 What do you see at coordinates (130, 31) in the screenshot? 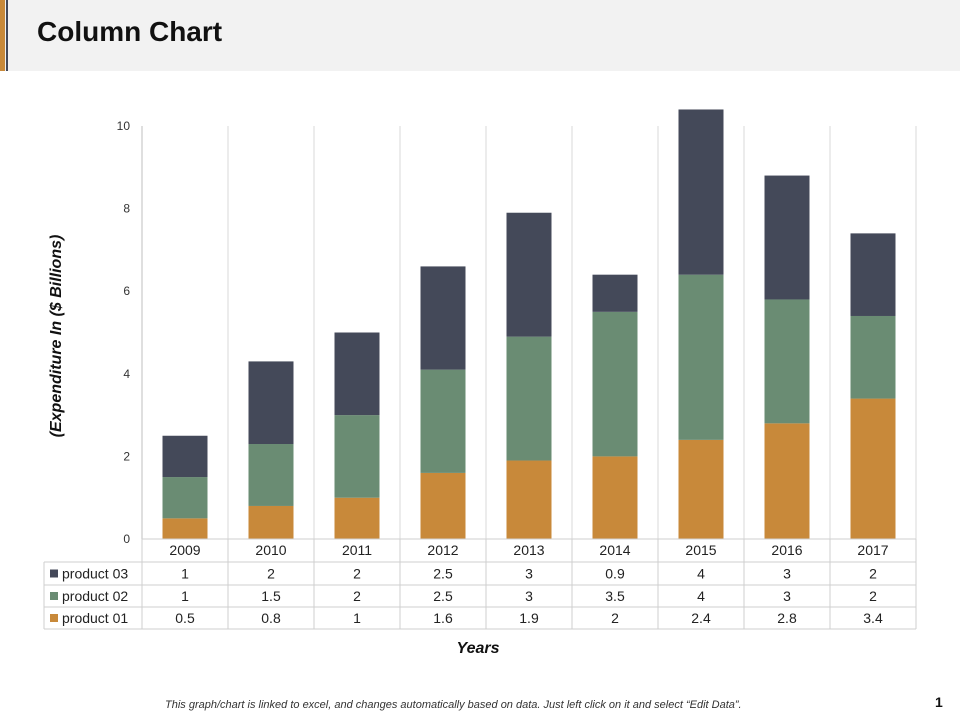
I see `page-title: Column Chart` at bounding box center [130, 31].